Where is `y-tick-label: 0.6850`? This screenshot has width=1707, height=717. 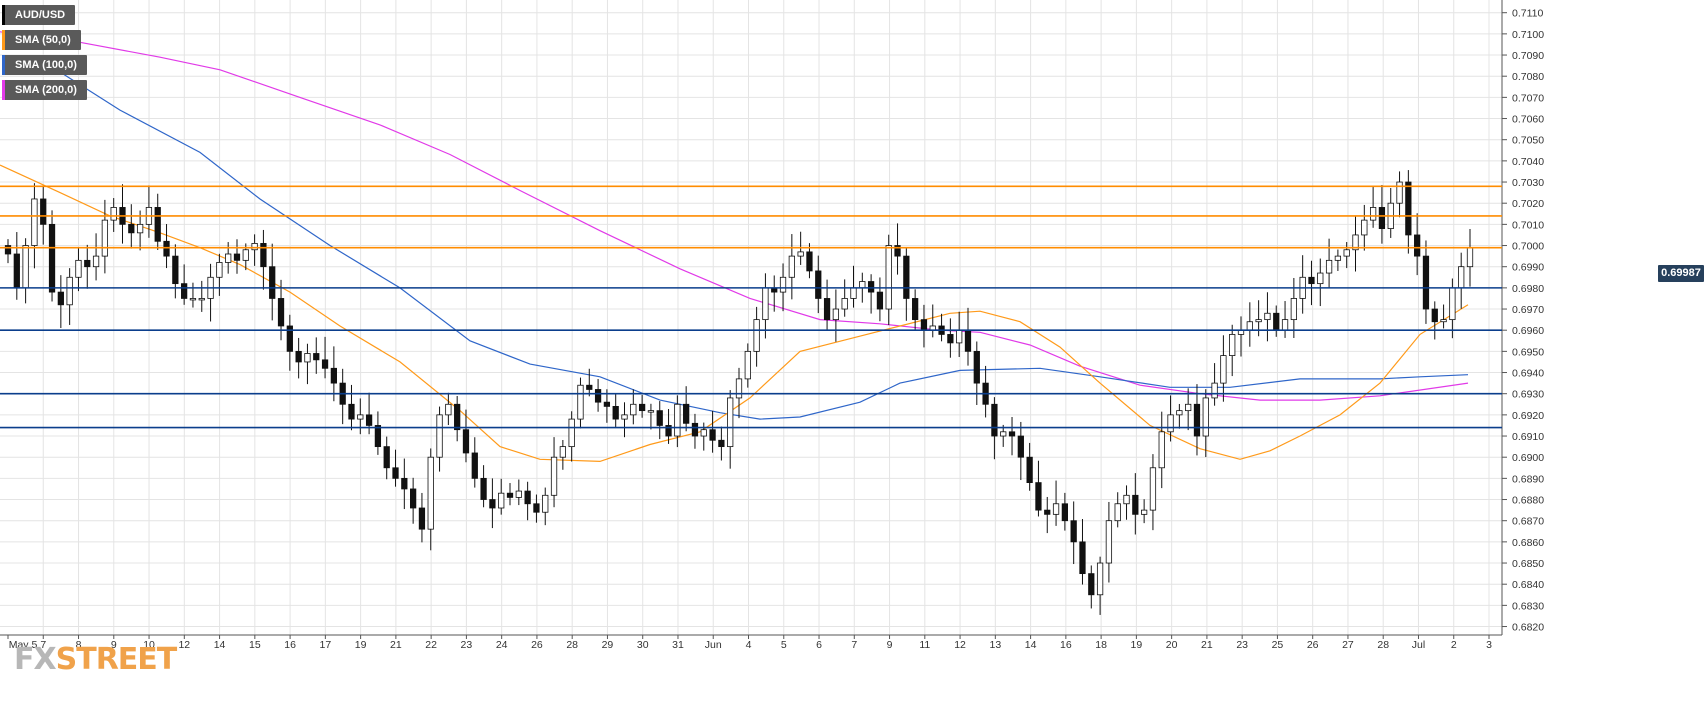 y-tick-label: 0.6850 is located at coordinates (1528, 564).